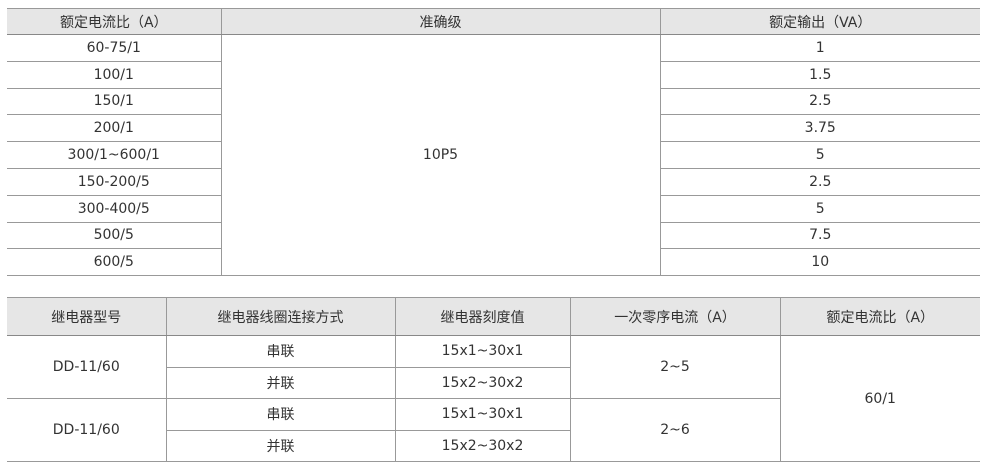 The width and height of the screenshot is (982, 465). Describe the element at coordinates (819, 48) in the screenshot. I see `cell-output: 1` at that location.